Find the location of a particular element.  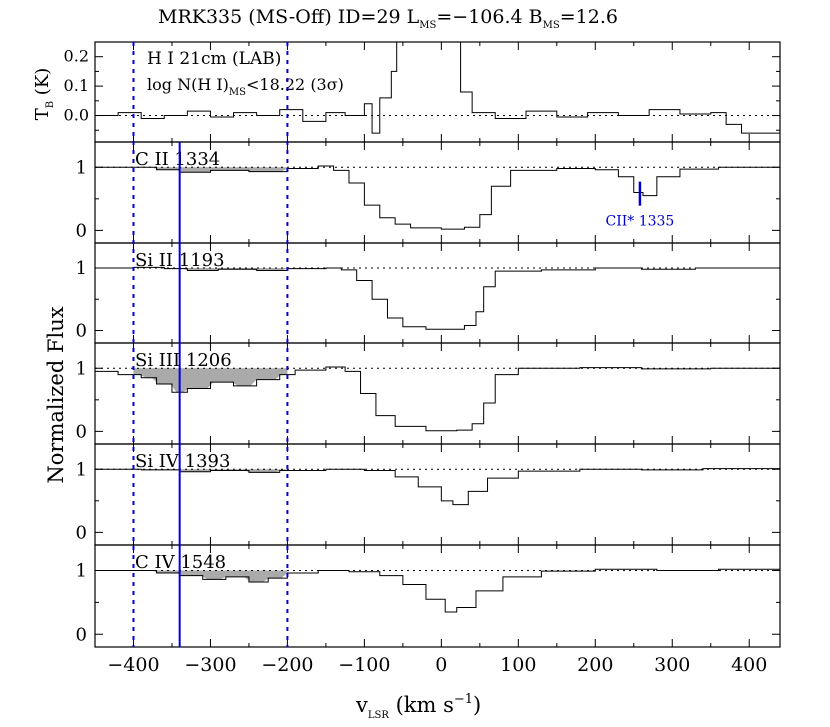

panel-label: Si IV 1393 is located at coordinates (182, 461).